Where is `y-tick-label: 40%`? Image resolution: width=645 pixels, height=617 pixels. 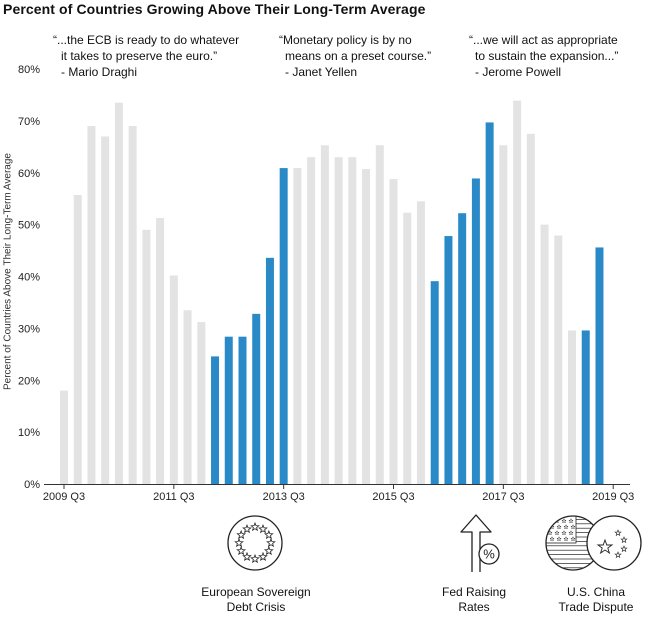
y-tick-label: 40% is located at coordinates (29, 278).